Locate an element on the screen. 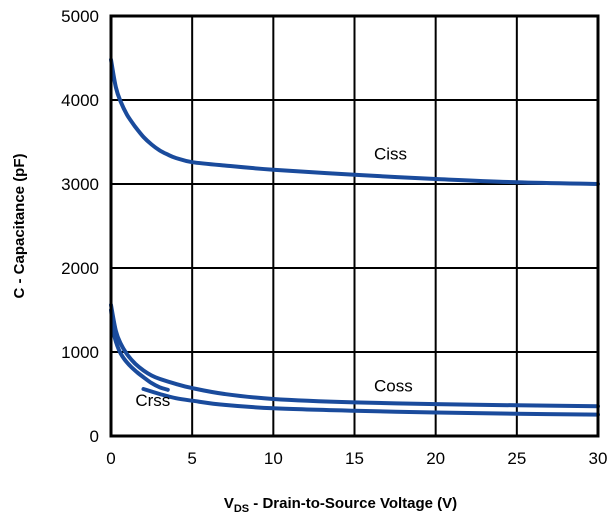 The height and width of the screenshot is (522, 611). x-tick-labels: 0 5 10 15 20 25 30 is located at coordinates (356, 458).